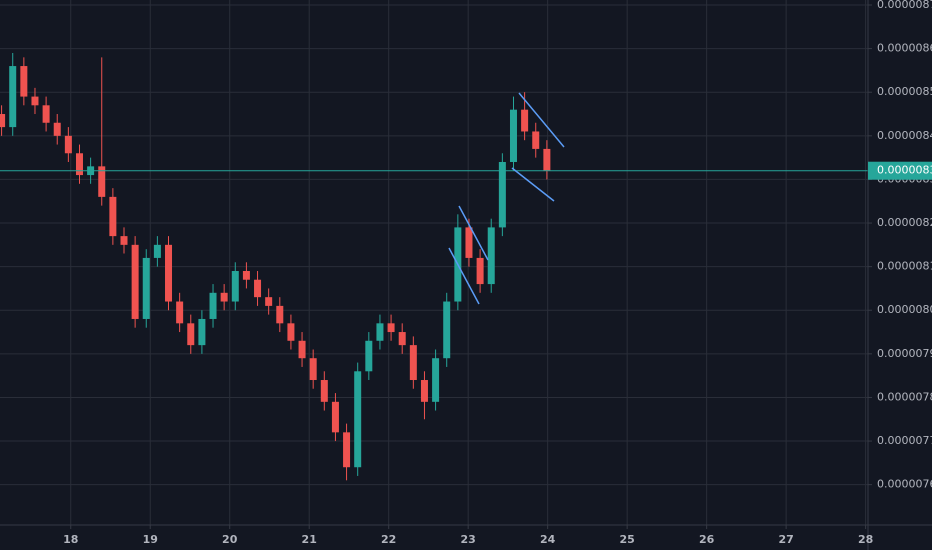  Describe the element at coordinates (70, 539) in the screenshot. I see `x-tick-label: 18` at that location.